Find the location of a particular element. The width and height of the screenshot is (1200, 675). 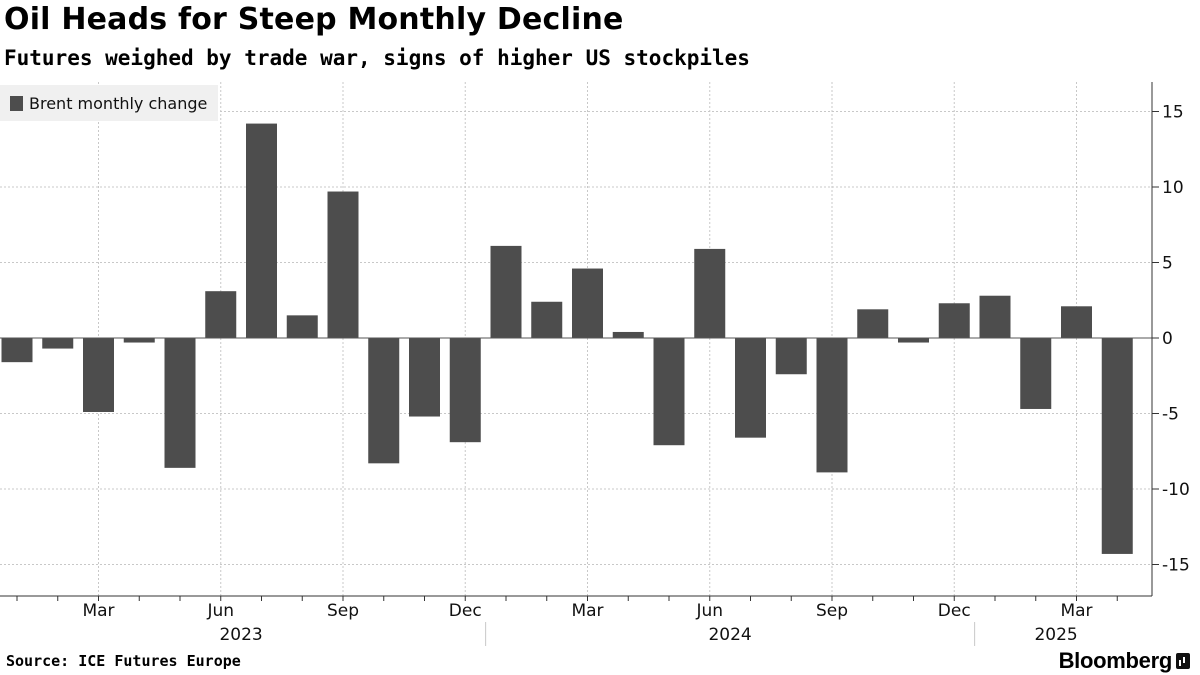

y-tick-label: -10 is located at coordinates (1176, 490).